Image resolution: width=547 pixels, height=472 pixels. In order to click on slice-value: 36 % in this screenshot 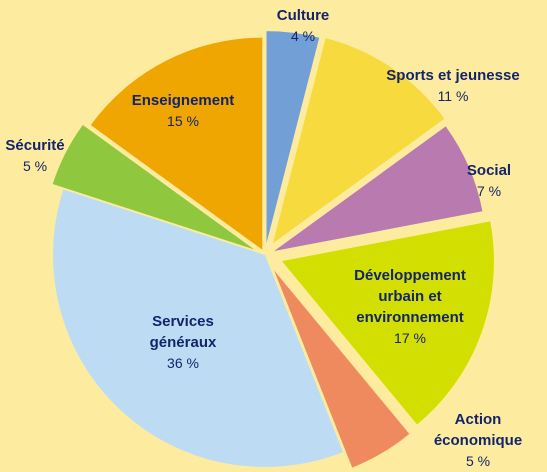, I will do `click(183, 363)`.